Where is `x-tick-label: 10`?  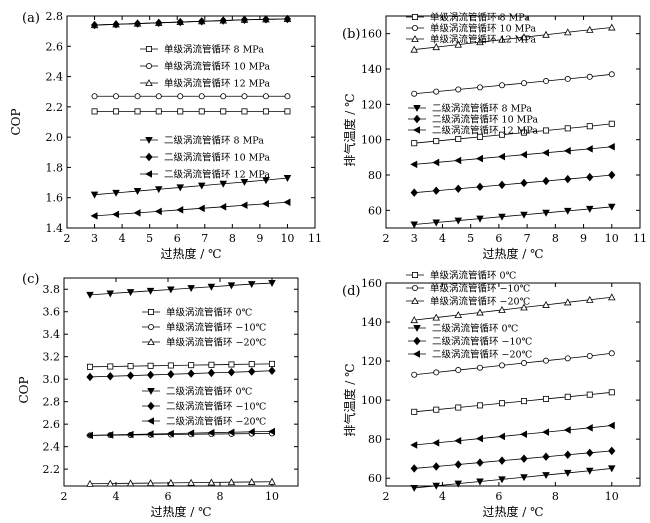
x-tick-label: 10 is located at coordinates (612, 238).